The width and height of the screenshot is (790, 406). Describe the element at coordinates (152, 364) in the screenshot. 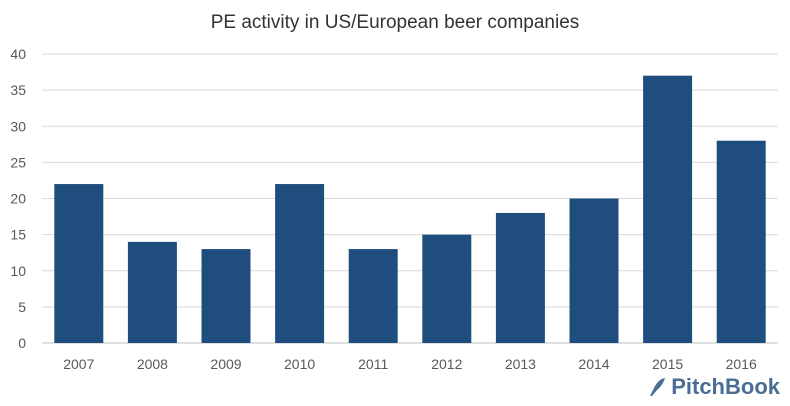

I see `x-tick-label: 2008` at that location.